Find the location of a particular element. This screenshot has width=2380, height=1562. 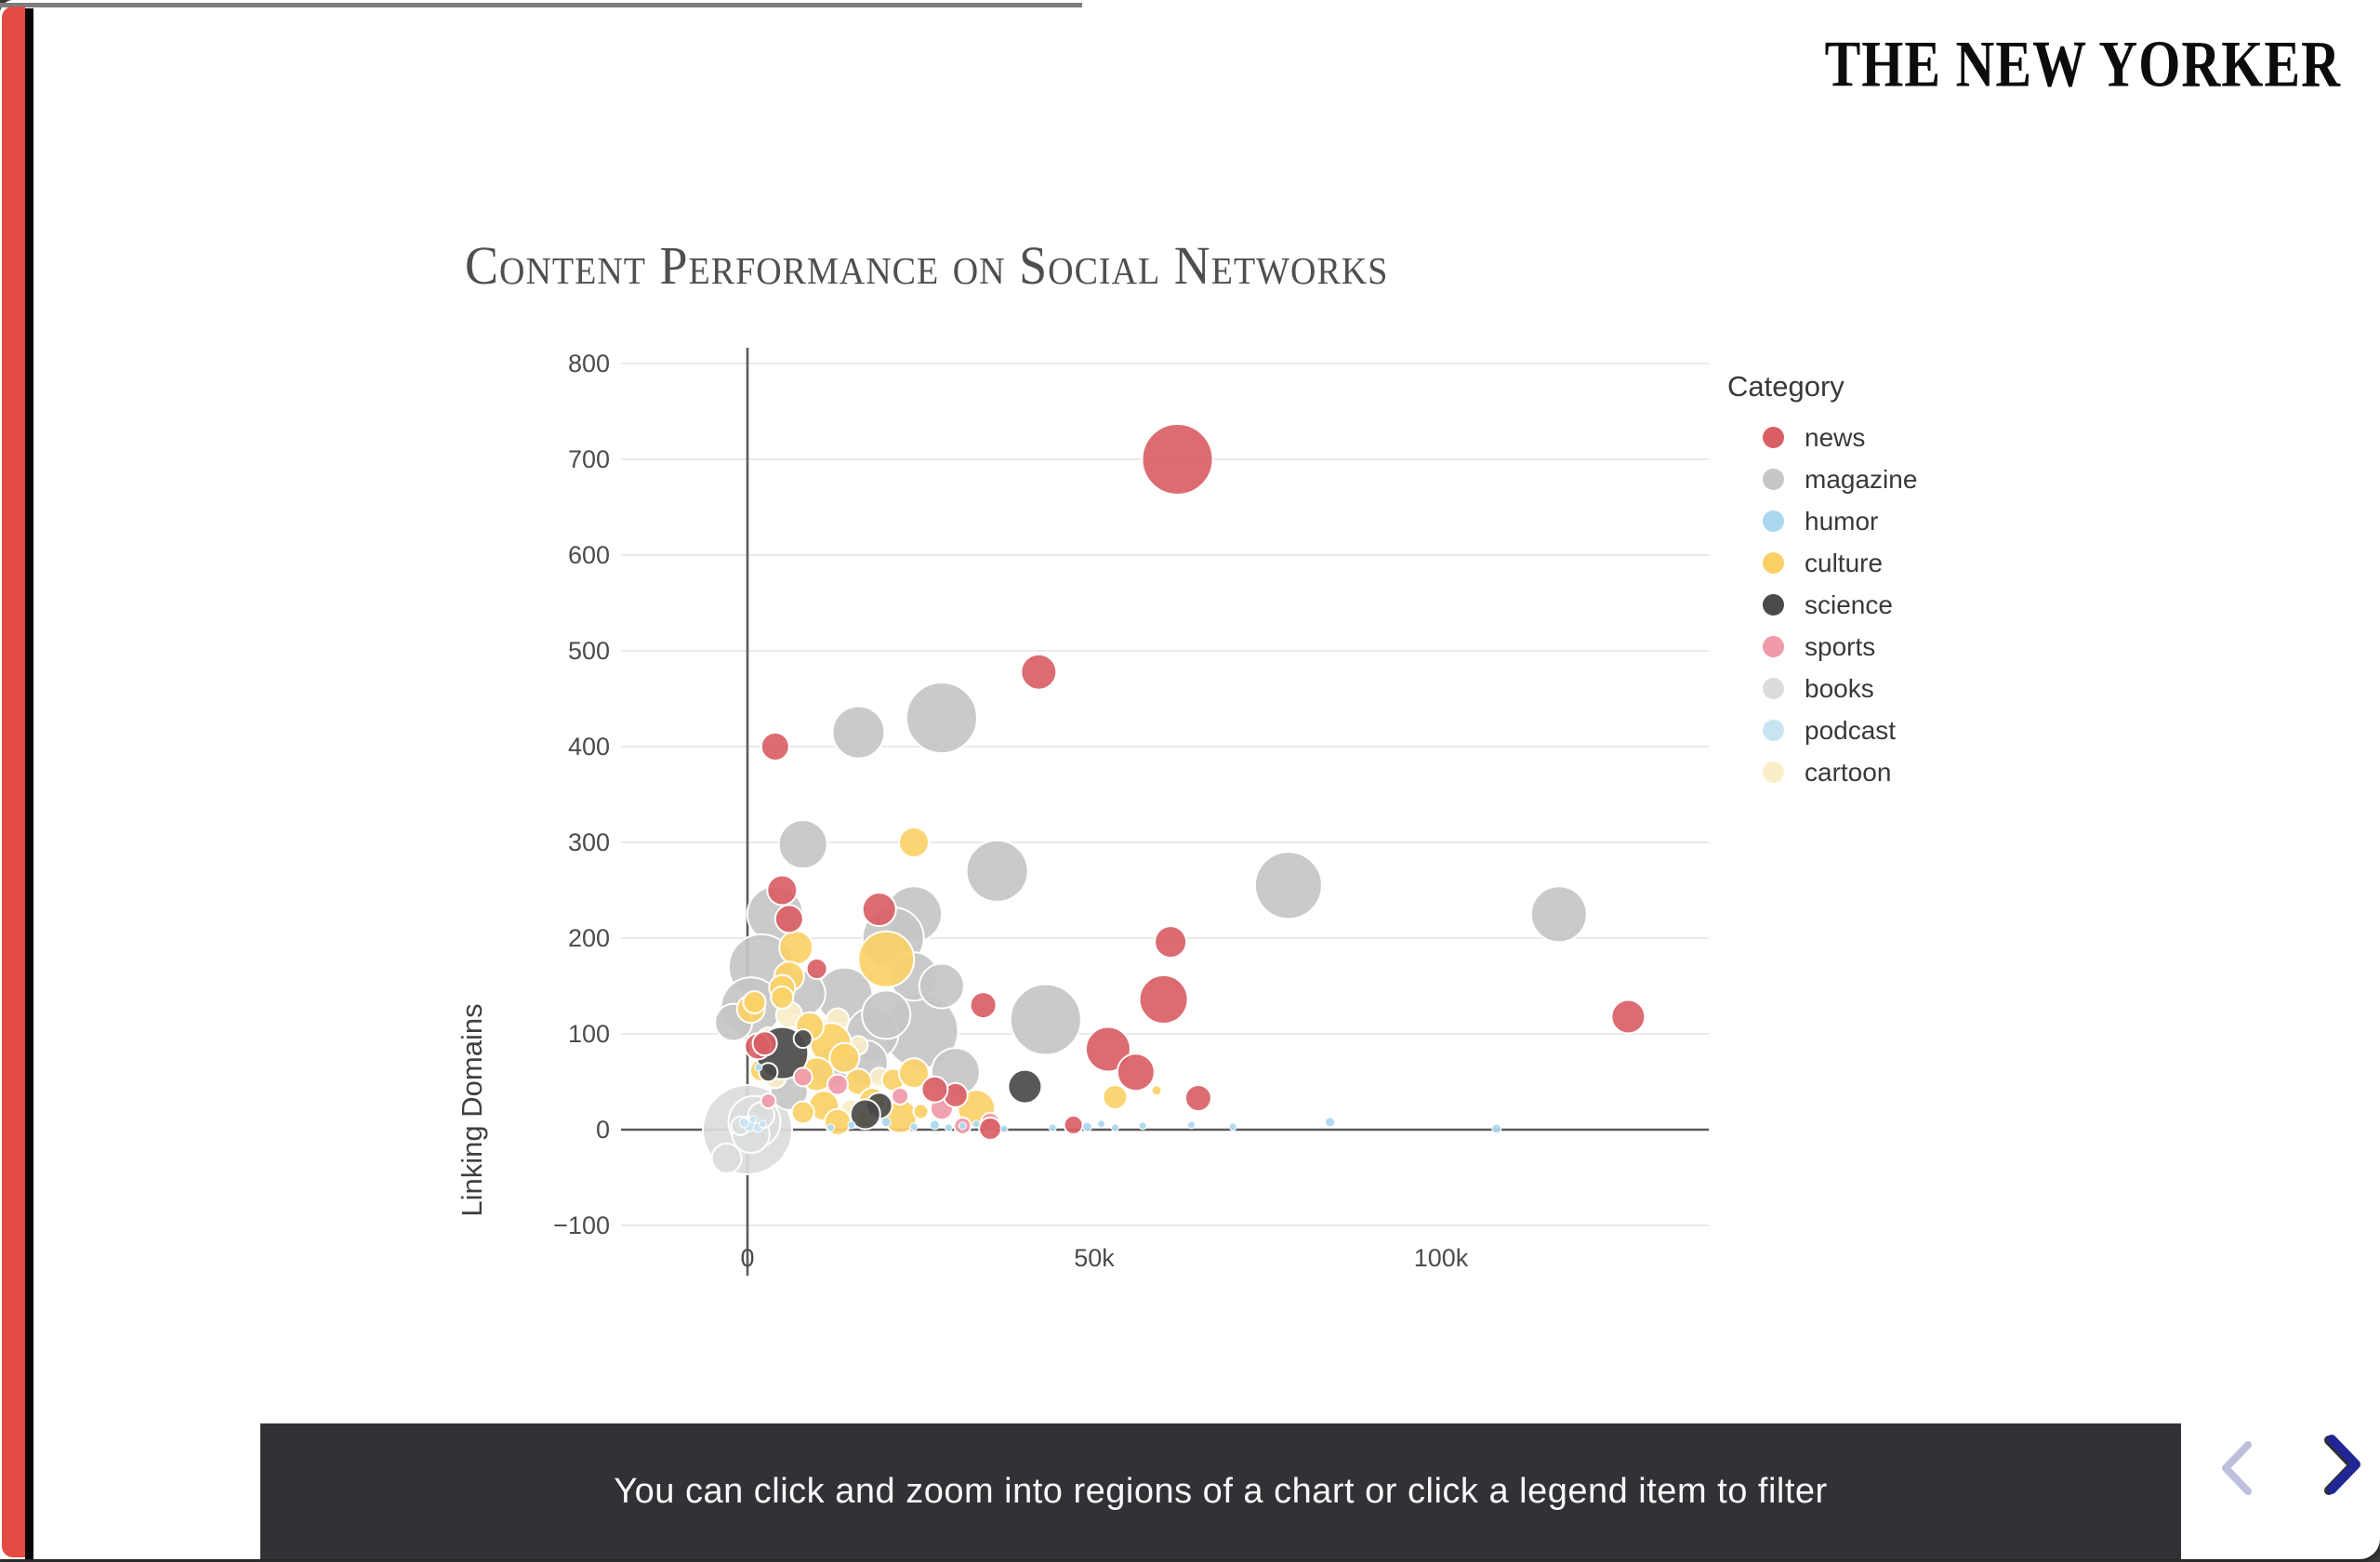

legend-swatch-humor is located at coordinates (1773, 521).